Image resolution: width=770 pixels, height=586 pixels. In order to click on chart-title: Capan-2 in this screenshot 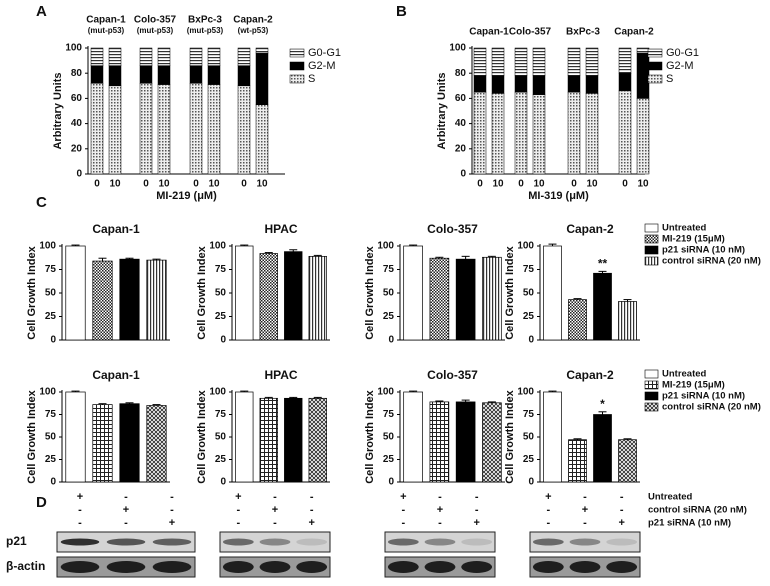, I will do `click(590, 229)`.